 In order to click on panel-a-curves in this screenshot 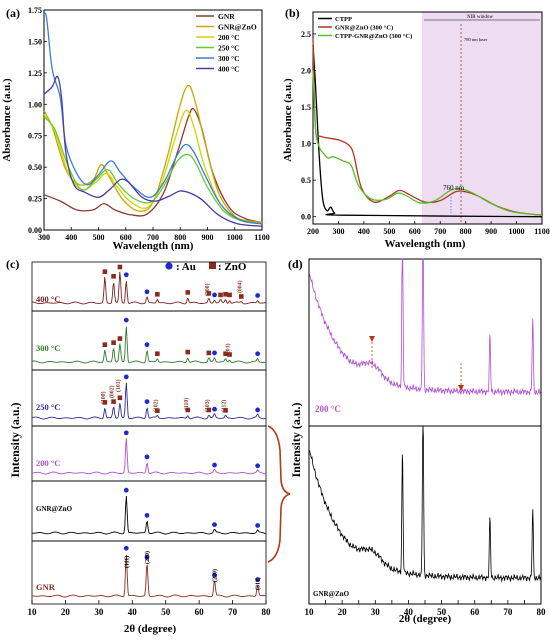, I will do `click(153, 119)`.